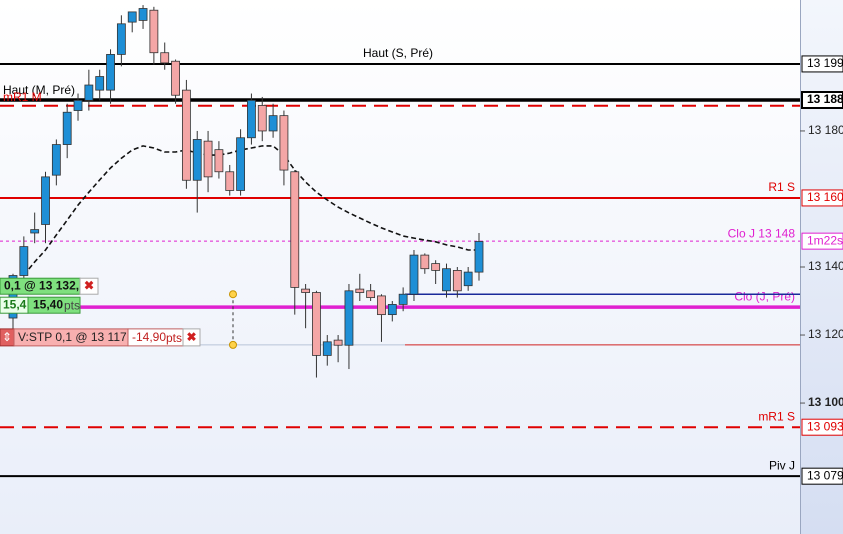 This screenshot has height=534, width=843. Describe the element at coordinates (174, 338) in the screenshot. I see `stop-points-unit: pts` at that location.